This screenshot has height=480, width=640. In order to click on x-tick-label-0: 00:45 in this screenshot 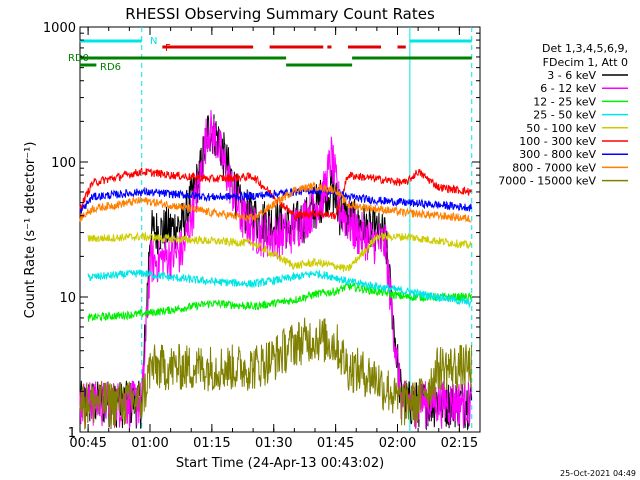, I will do `click(87, 443)`.